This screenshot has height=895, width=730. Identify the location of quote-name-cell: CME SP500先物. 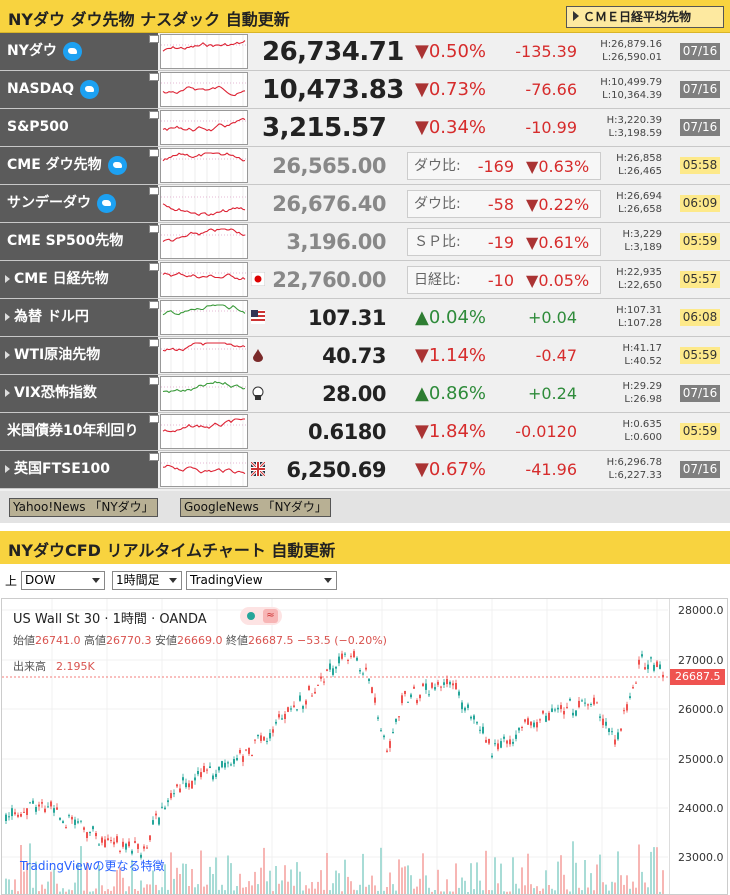
(79, 241).